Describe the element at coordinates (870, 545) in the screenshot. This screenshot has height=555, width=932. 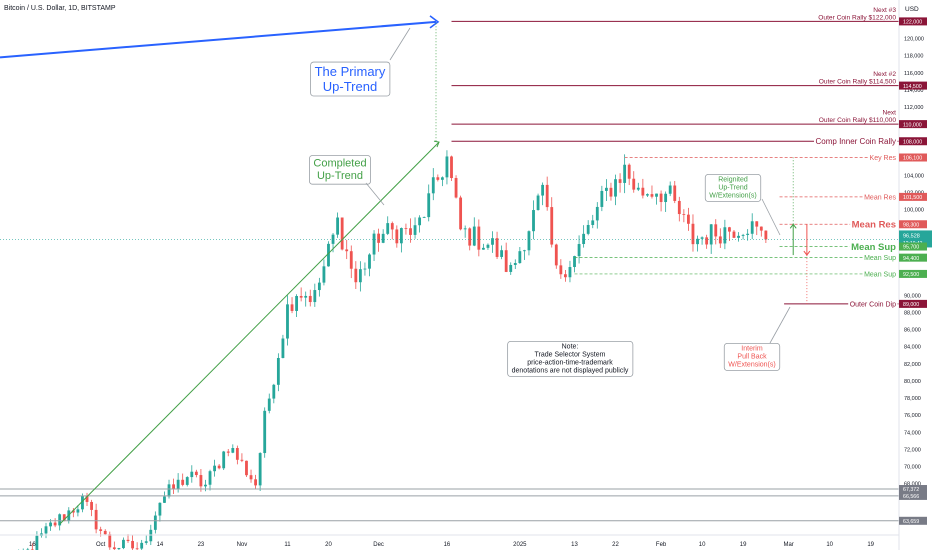
I see `time-tick-label: 19` at that location.